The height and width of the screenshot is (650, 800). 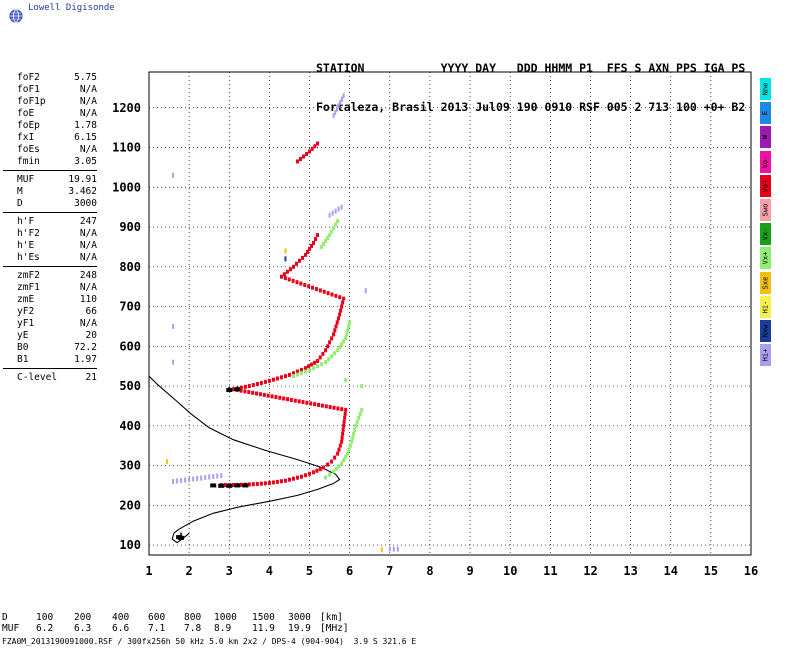 What do you see at coordinates (50, 246) in the screenshot?
I see `param-row: h'E N/A` at bounding box center [50, 246].